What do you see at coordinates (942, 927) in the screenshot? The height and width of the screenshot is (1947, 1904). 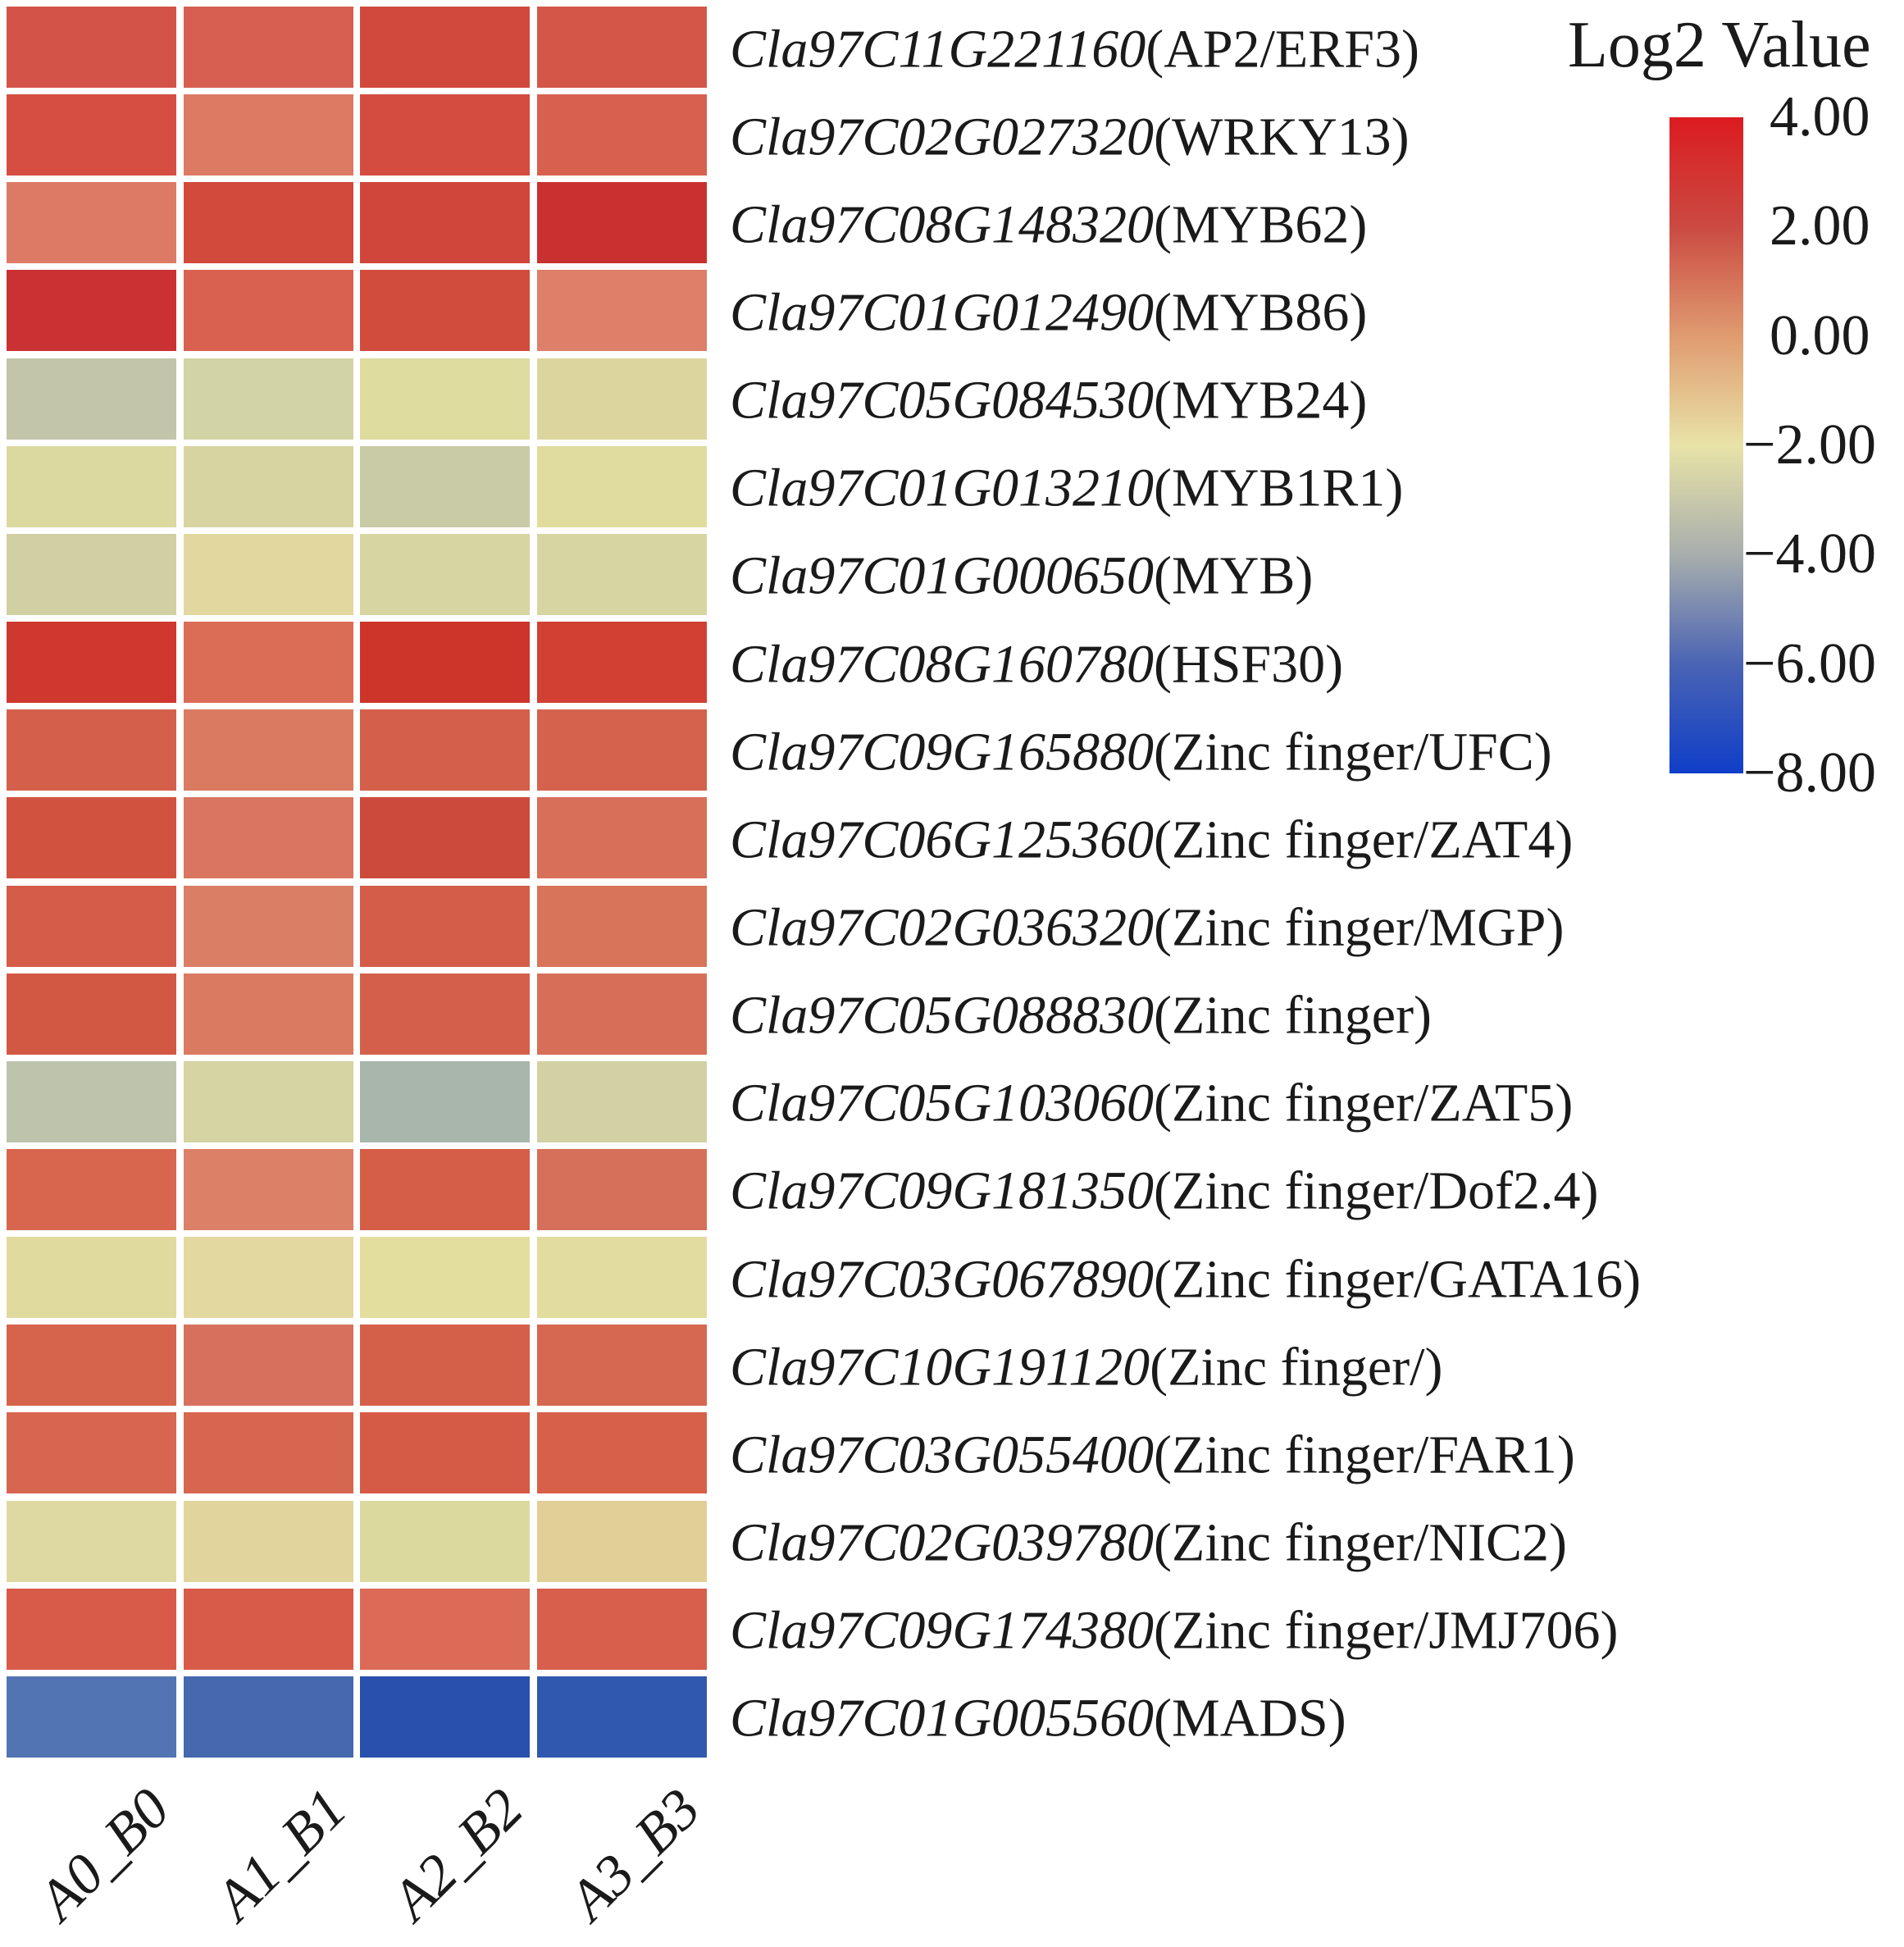 I see `gene-id: Cla97C02G036320` at bounding box center [942, 927].